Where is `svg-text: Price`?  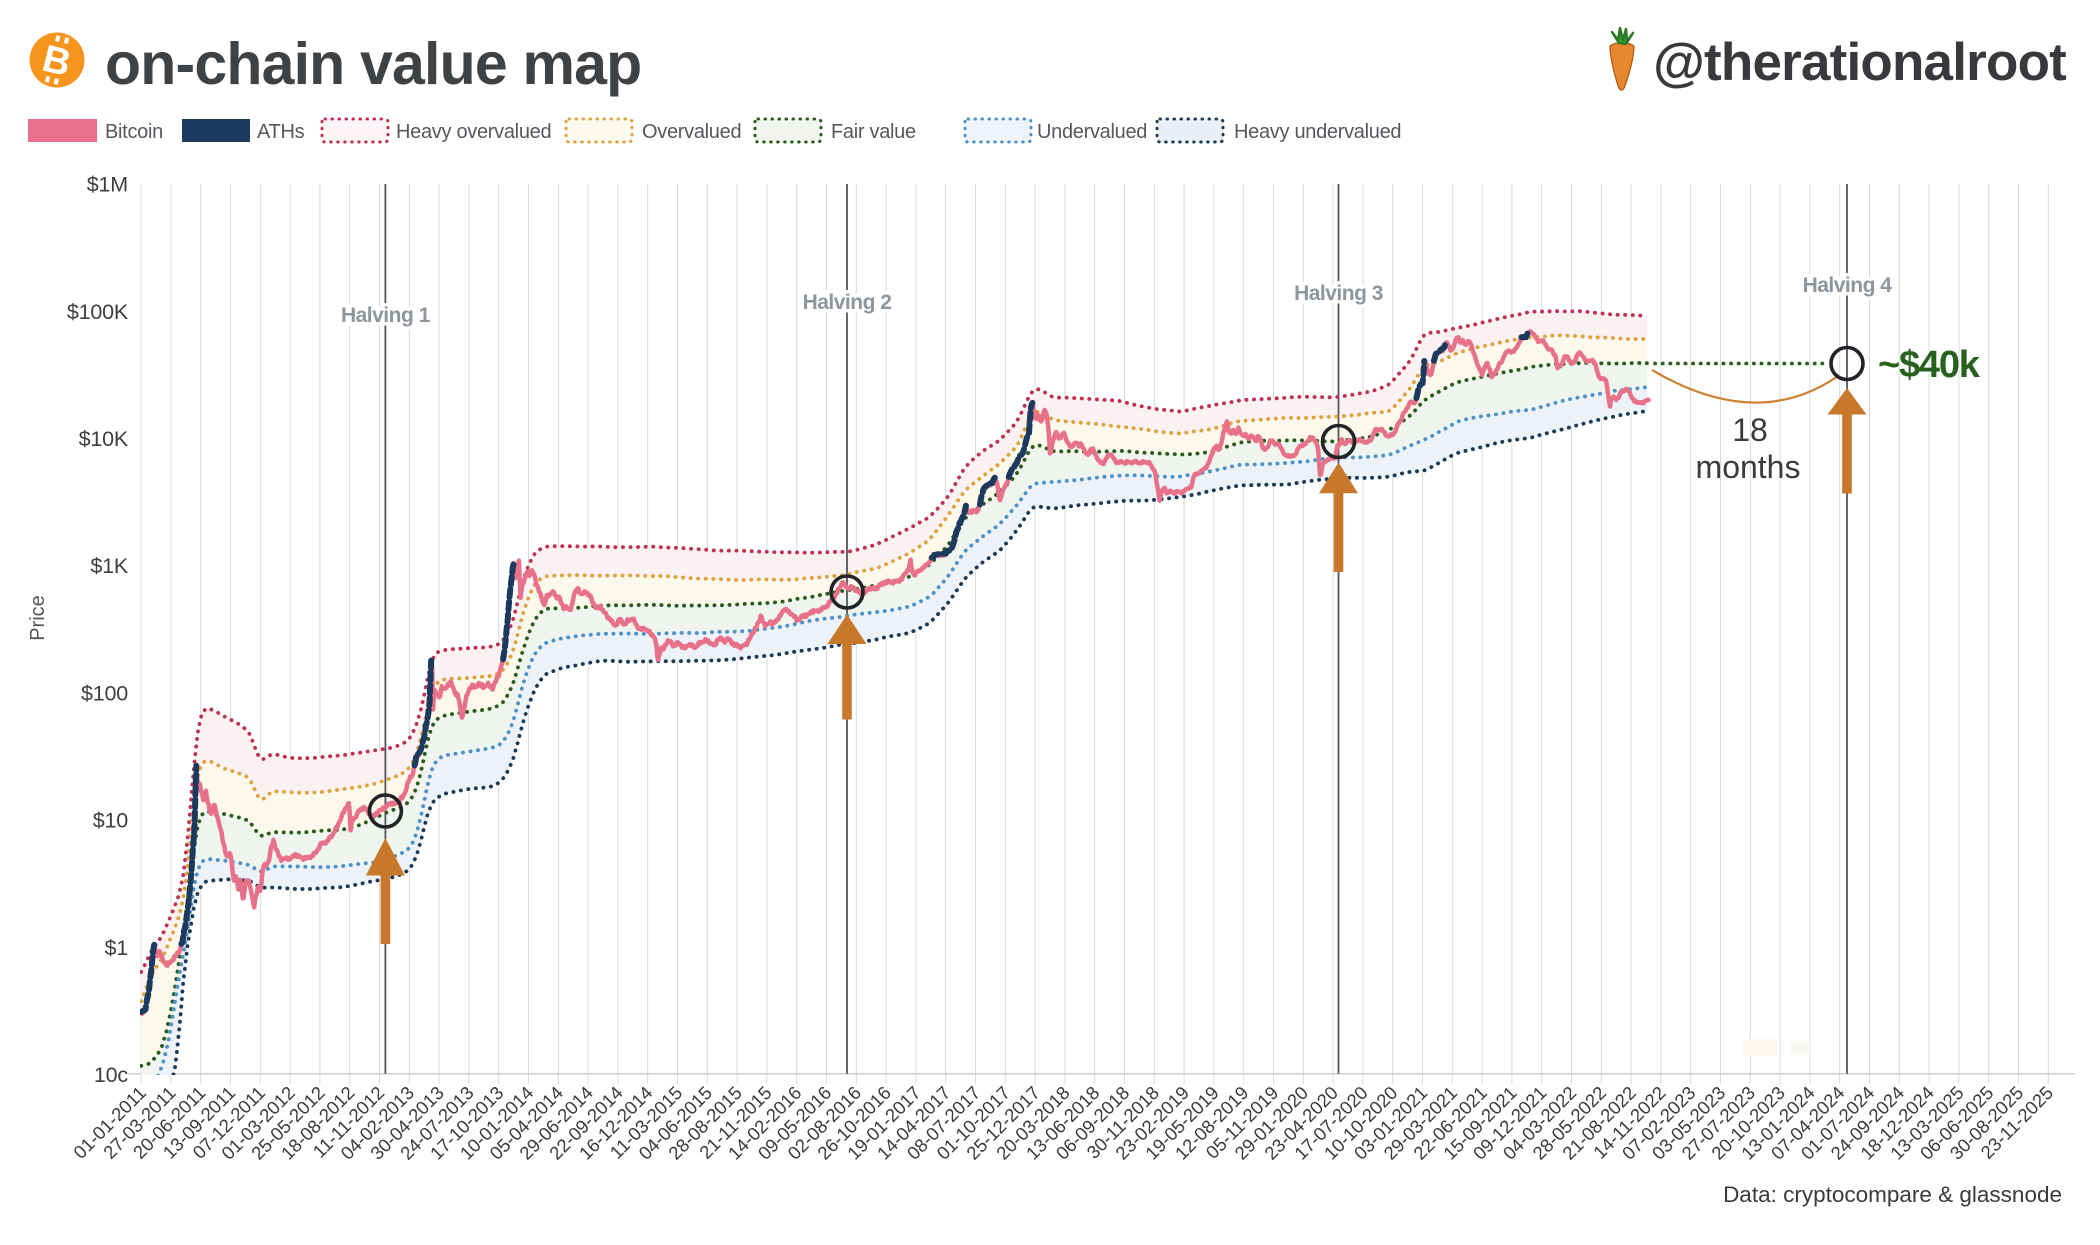
svg-text: Price is located at coordinates (38, 618).